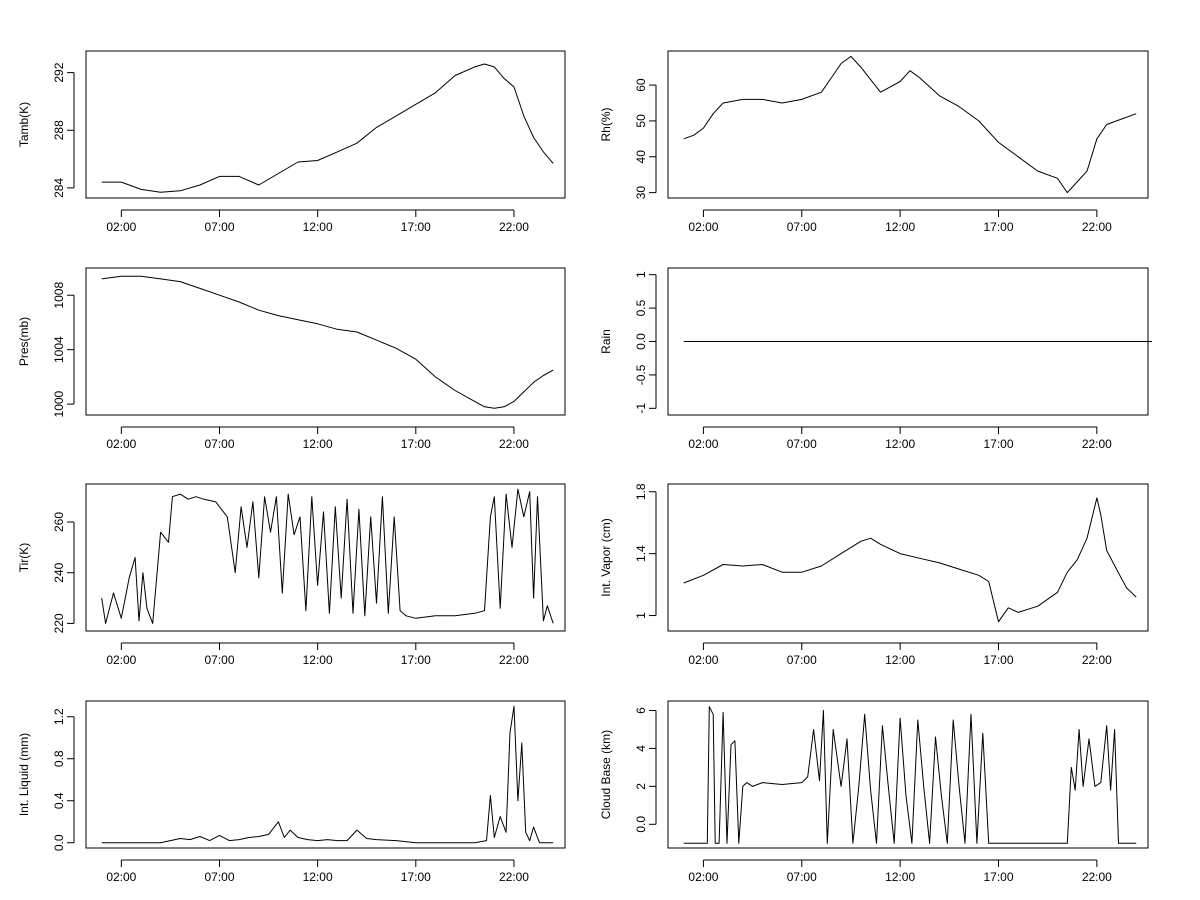  What do you see at coordinates (24, 774) in the screenshot?
I see `y-axis-title-liquid: Int. Liquid (mm)` at bounding box center [24, 774].